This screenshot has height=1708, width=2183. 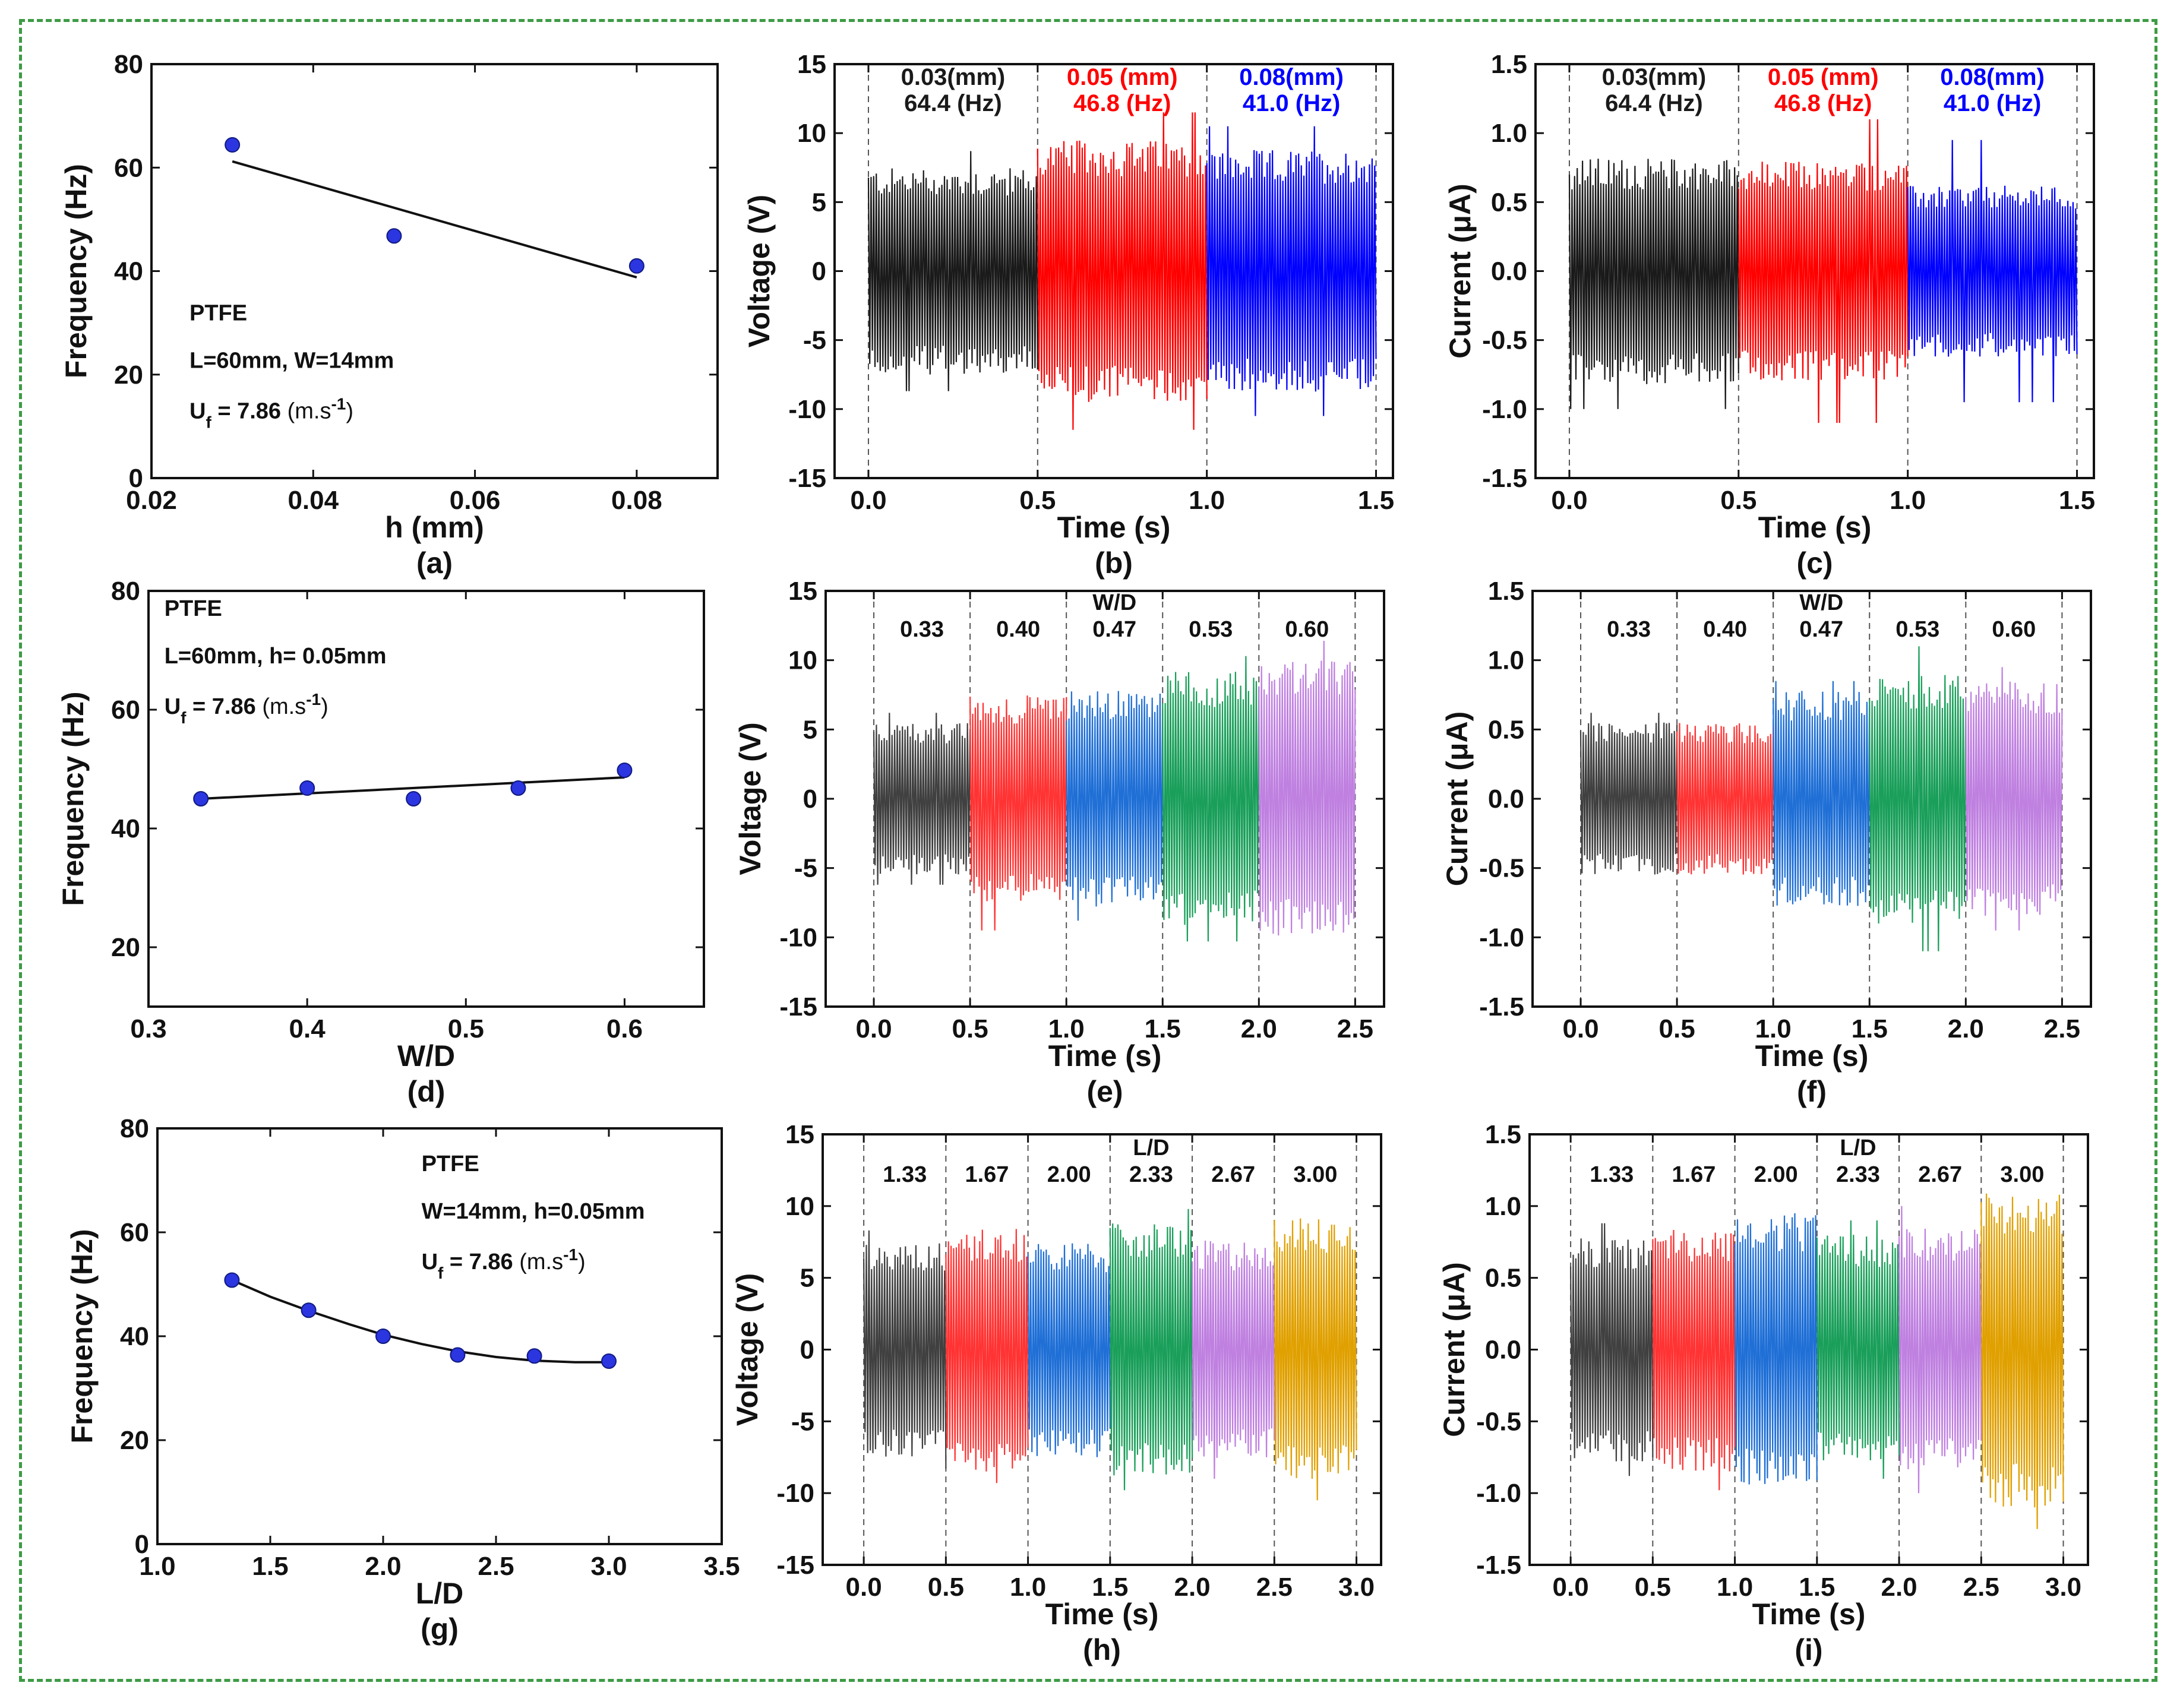 I want to click on y-tick-label: 20, so click(x=125, y=947).